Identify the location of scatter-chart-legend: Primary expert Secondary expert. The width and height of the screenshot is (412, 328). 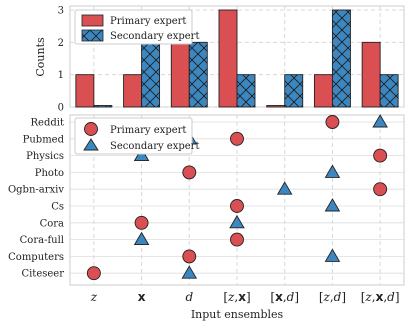
(137, 136).